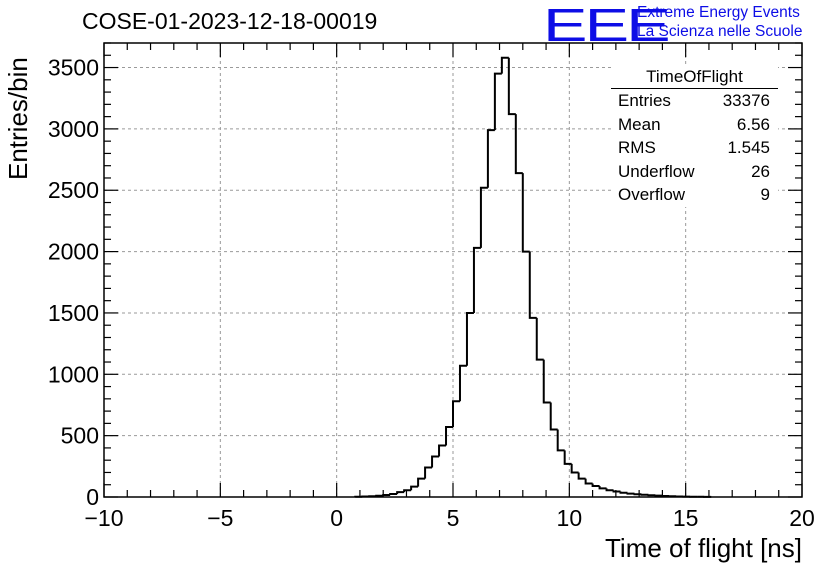  What do you see at coordinates (73, 129) in the screenshot?
I see `y-tick-label: 3000` at bounding box center [73, 129].